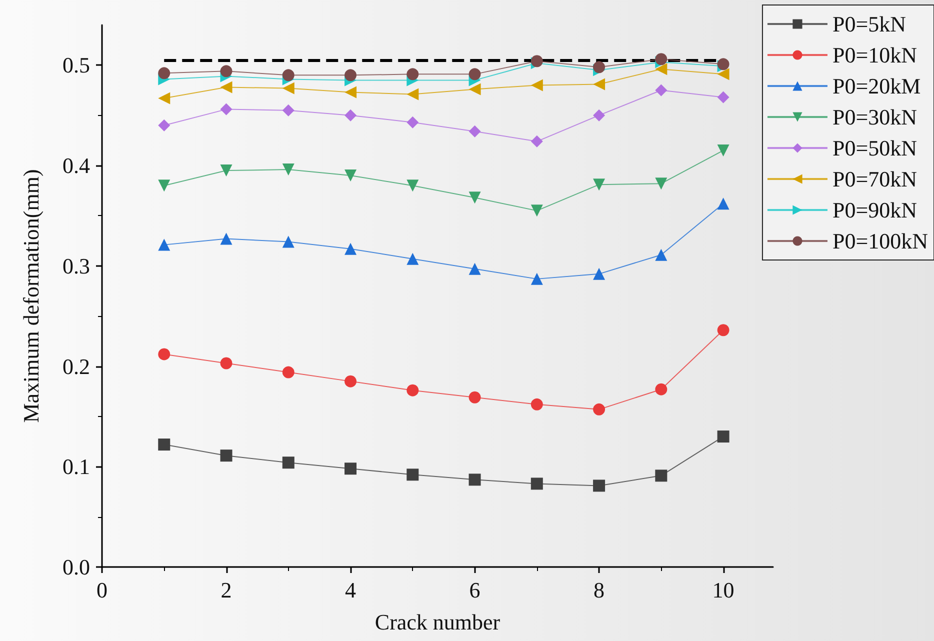 Image resolution: width=934 pixels, height=641 pixels. Describe the element at coordinates (875, 55) in the screenshot. I see `legend-label: P0=10kN` at that location.